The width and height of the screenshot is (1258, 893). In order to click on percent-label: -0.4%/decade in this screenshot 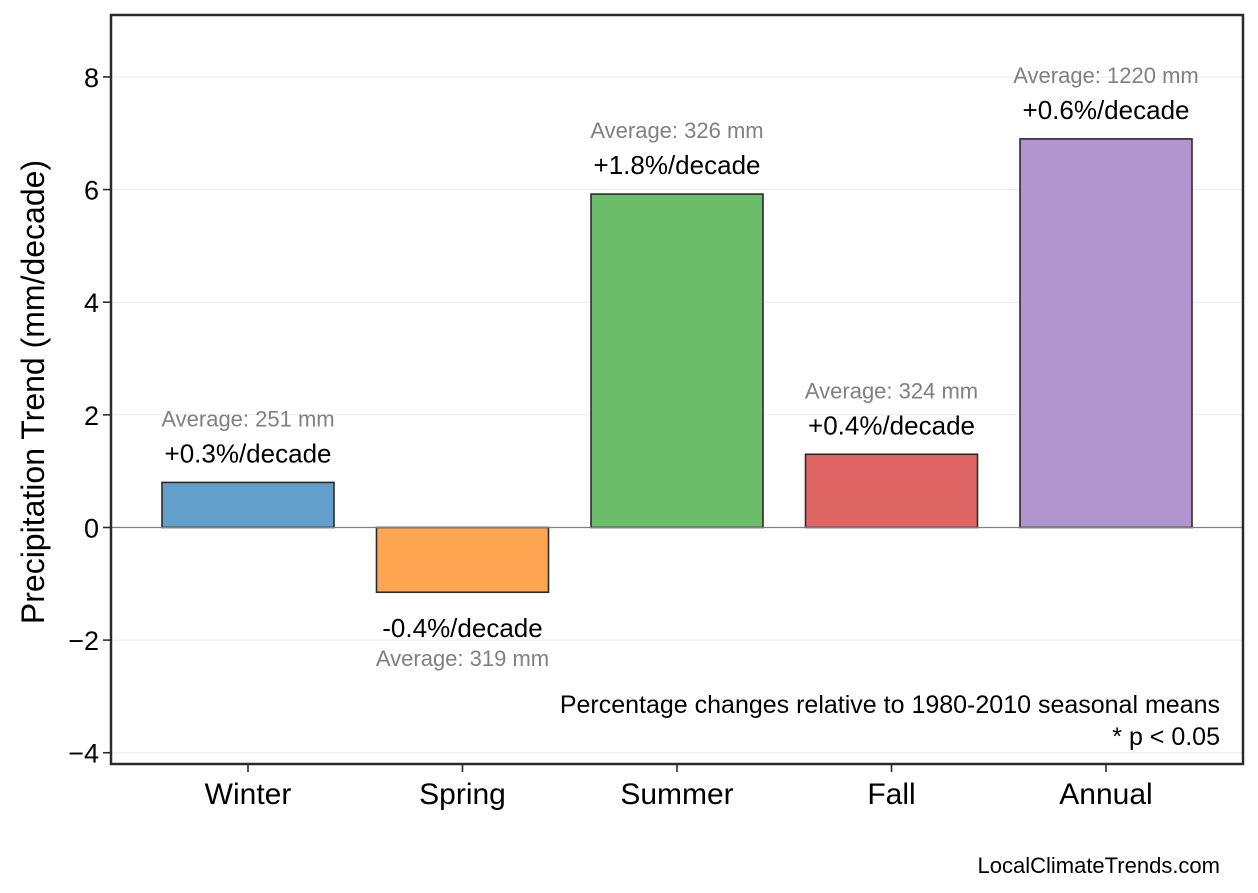, I will do `click(462, 628)`.